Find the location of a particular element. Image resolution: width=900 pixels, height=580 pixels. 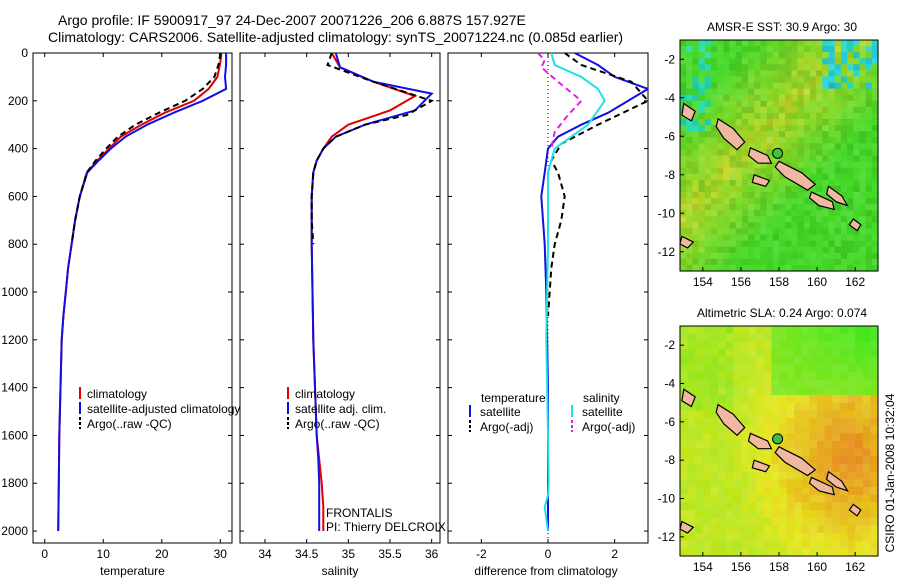

legend-label: climatology is located at coordinates (325, 394).